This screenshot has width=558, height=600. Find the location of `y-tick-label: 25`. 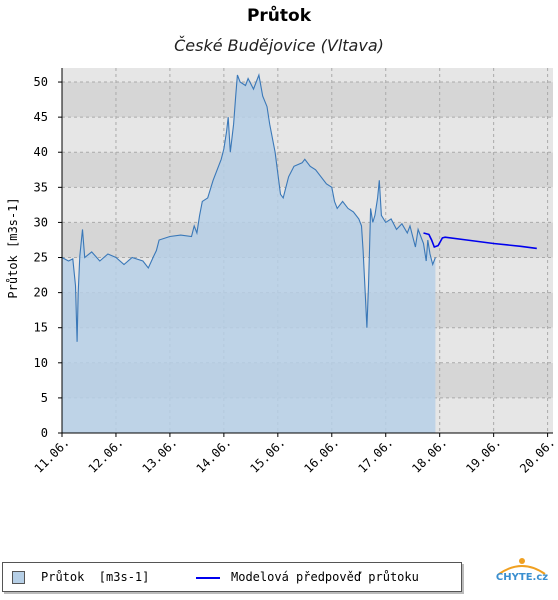

y-tick-label: 25 is located at coordinates (41, 258).